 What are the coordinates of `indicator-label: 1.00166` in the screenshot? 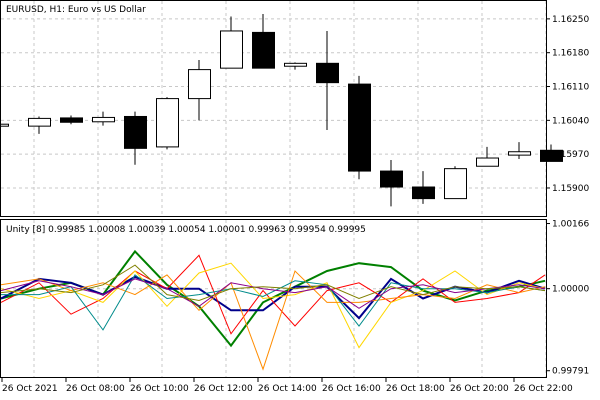 It's located at (570, 225).